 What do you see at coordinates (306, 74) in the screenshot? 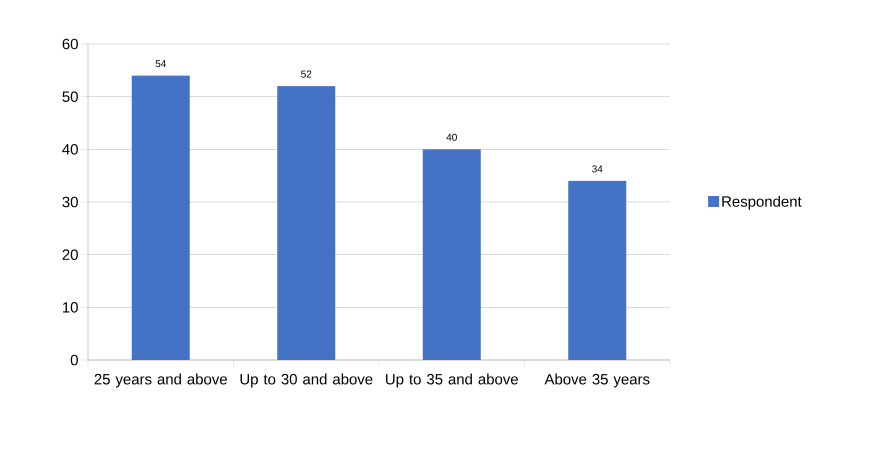
I see `data-label: 52` at bounding box center [306, 74].